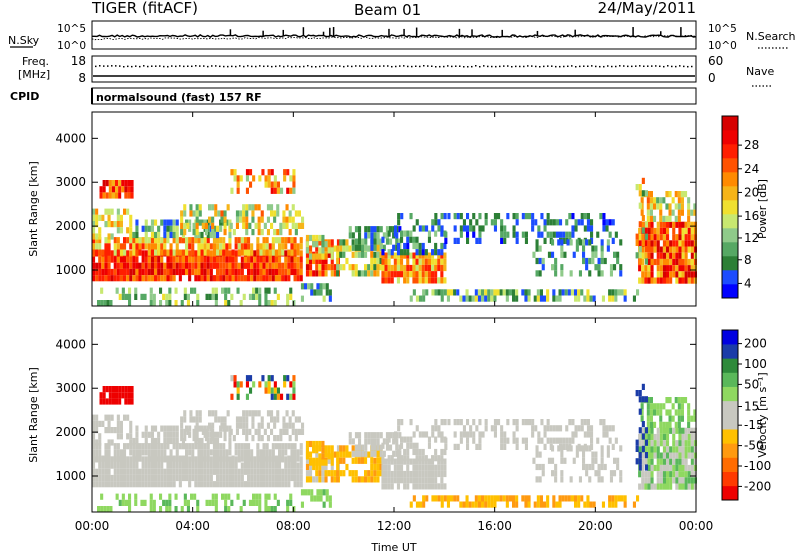 This screenshot has height=554, width=800. What do you see at coordinates (82, 78) in the screenshot?
I see `frequency-tick-bottom: 8` at bounding box center [82, 78].